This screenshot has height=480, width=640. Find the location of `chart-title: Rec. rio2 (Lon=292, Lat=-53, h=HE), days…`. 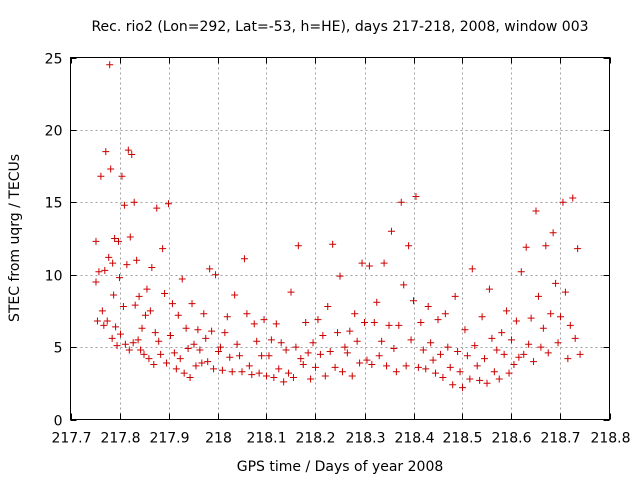

chart-title: Rec. rio2 (Lon=292, Lat=-53, h=HE), days… is located at coordinates (339, 27).